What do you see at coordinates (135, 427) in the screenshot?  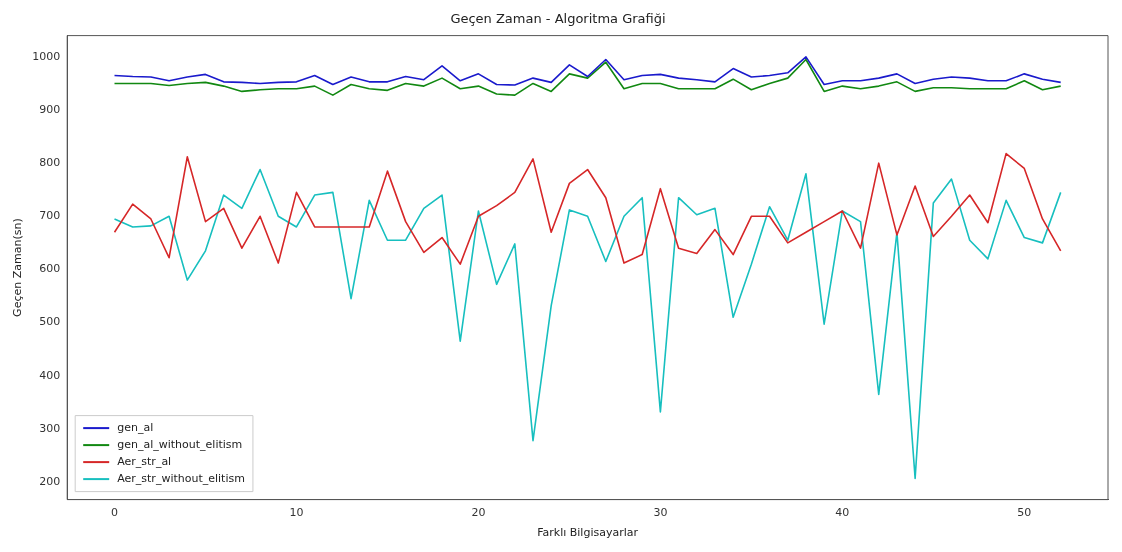 I see `legend-label: gen_al` at bounding box center [135, 427].